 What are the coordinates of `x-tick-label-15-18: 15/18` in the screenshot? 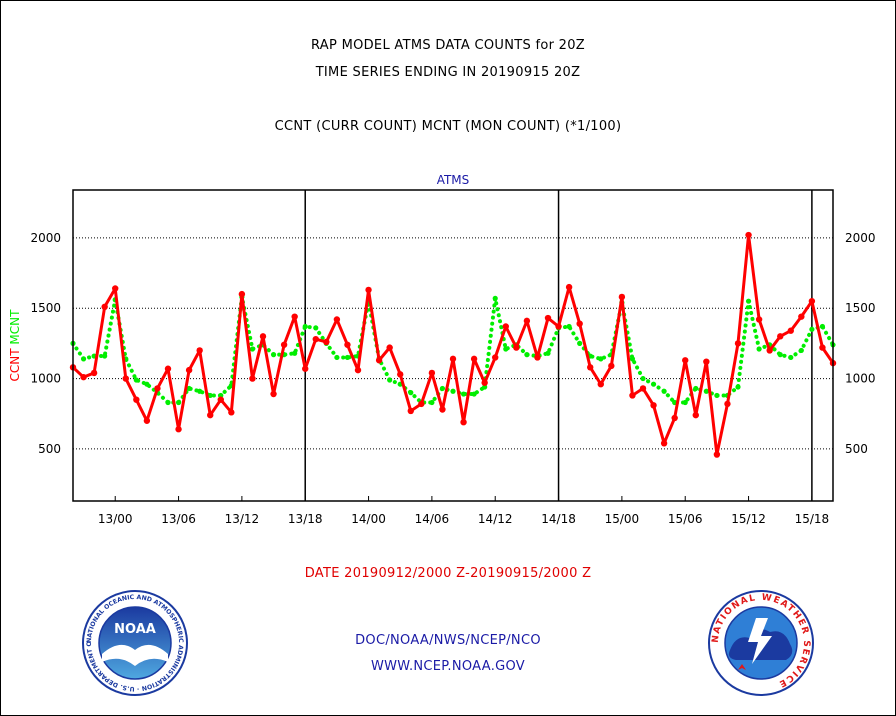 It's located at (812, 519).